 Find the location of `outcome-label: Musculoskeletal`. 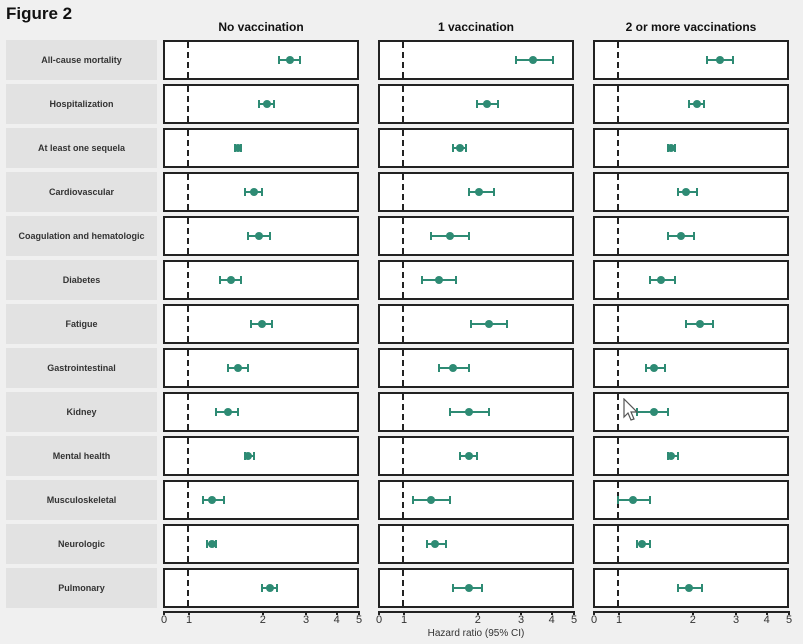

outcome-label: Musculoskeletal is located at coordinates (81, 500).